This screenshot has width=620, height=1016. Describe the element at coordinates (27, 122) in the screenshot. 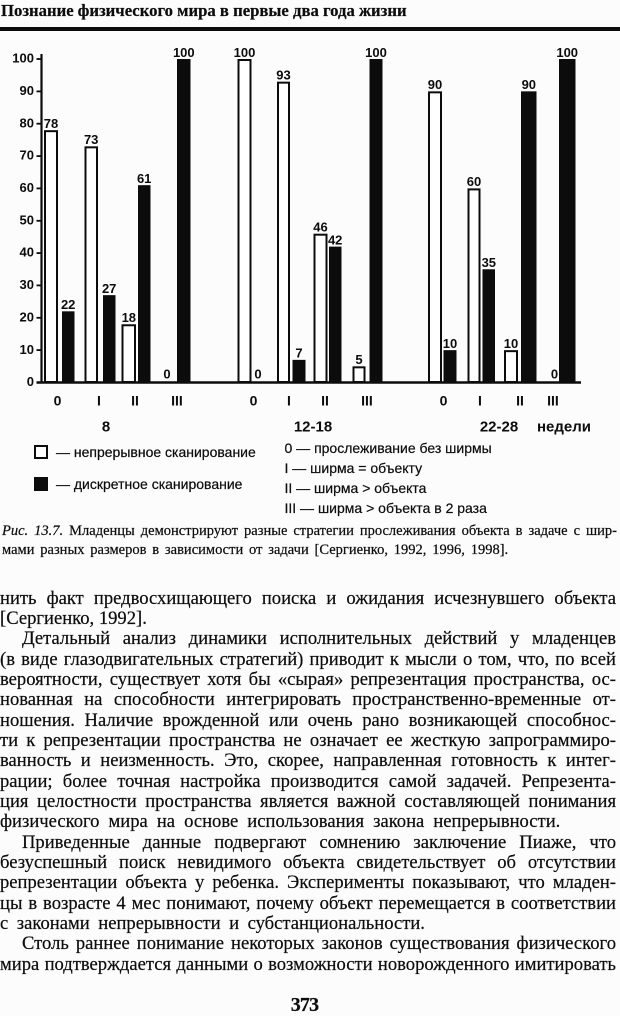

I see `svg-text: 80` at that location.